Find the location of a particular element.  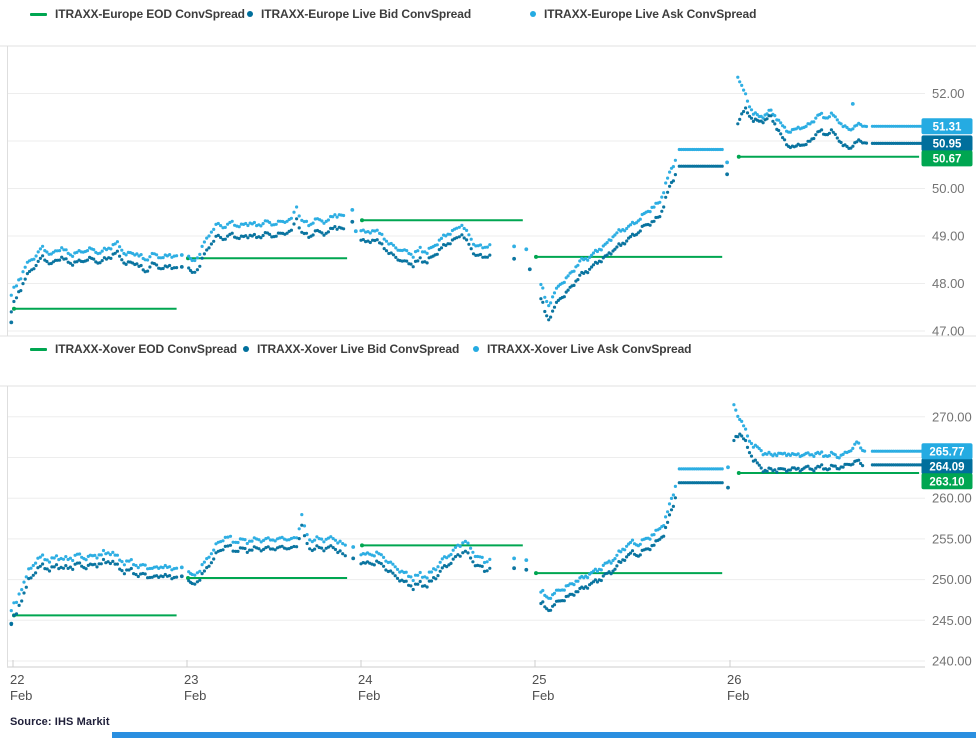

legend-item-xover-eod: ITRAXX-Xover EOD ConvSpread is located at coordinates (133, 349).